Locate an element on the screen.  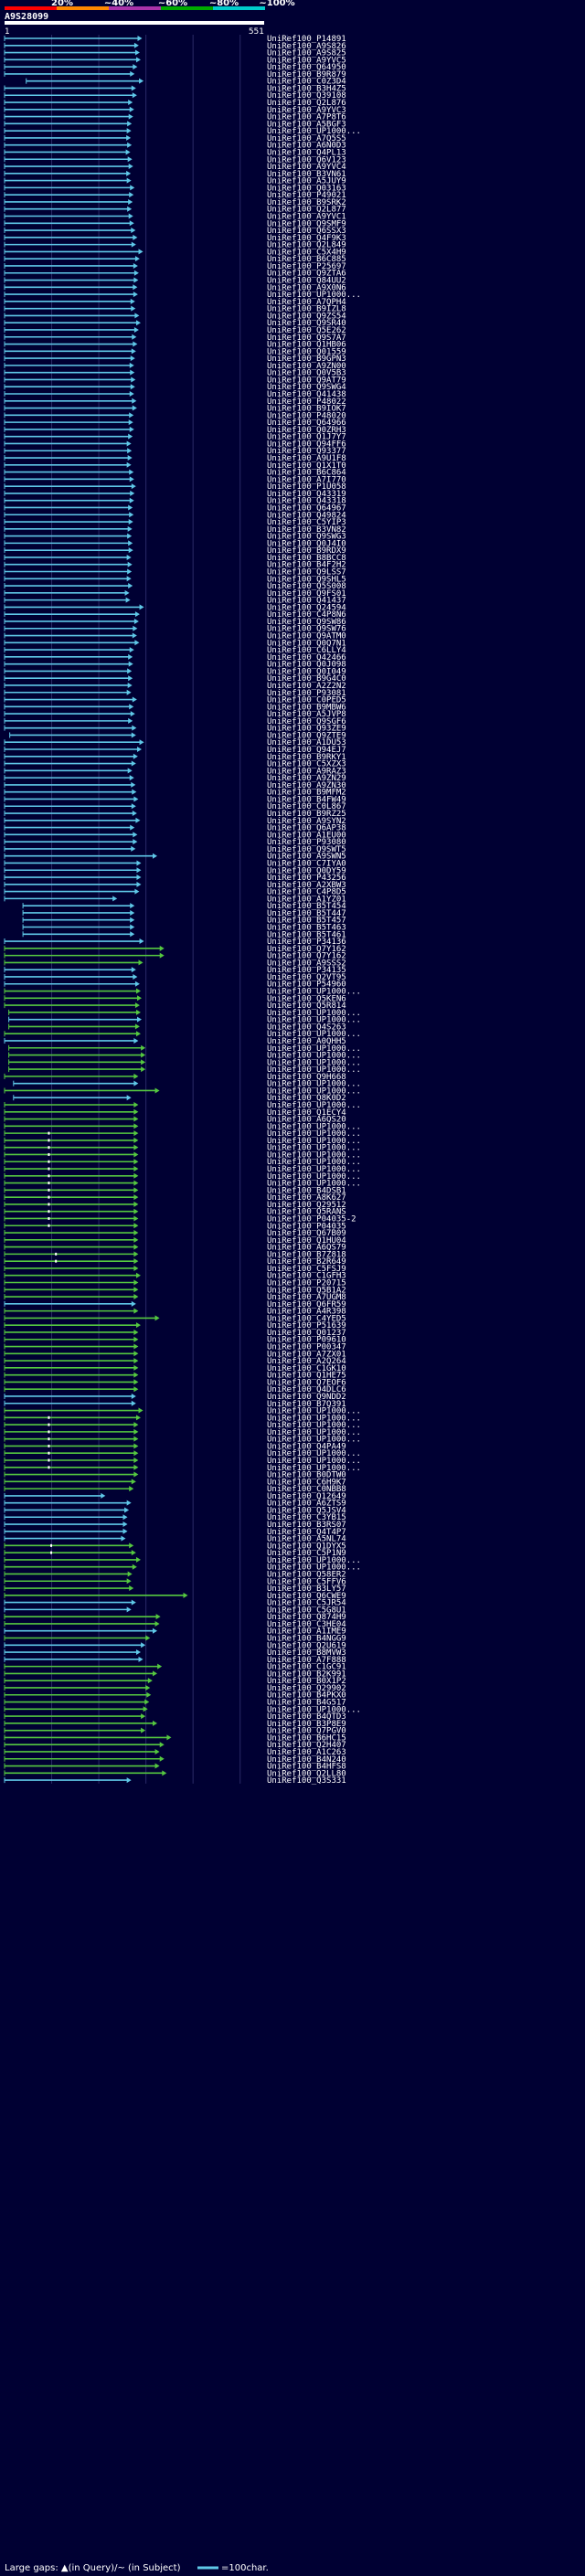
hit-label: UniRef100_B9G4C0 is located at coordinates (307, 679).